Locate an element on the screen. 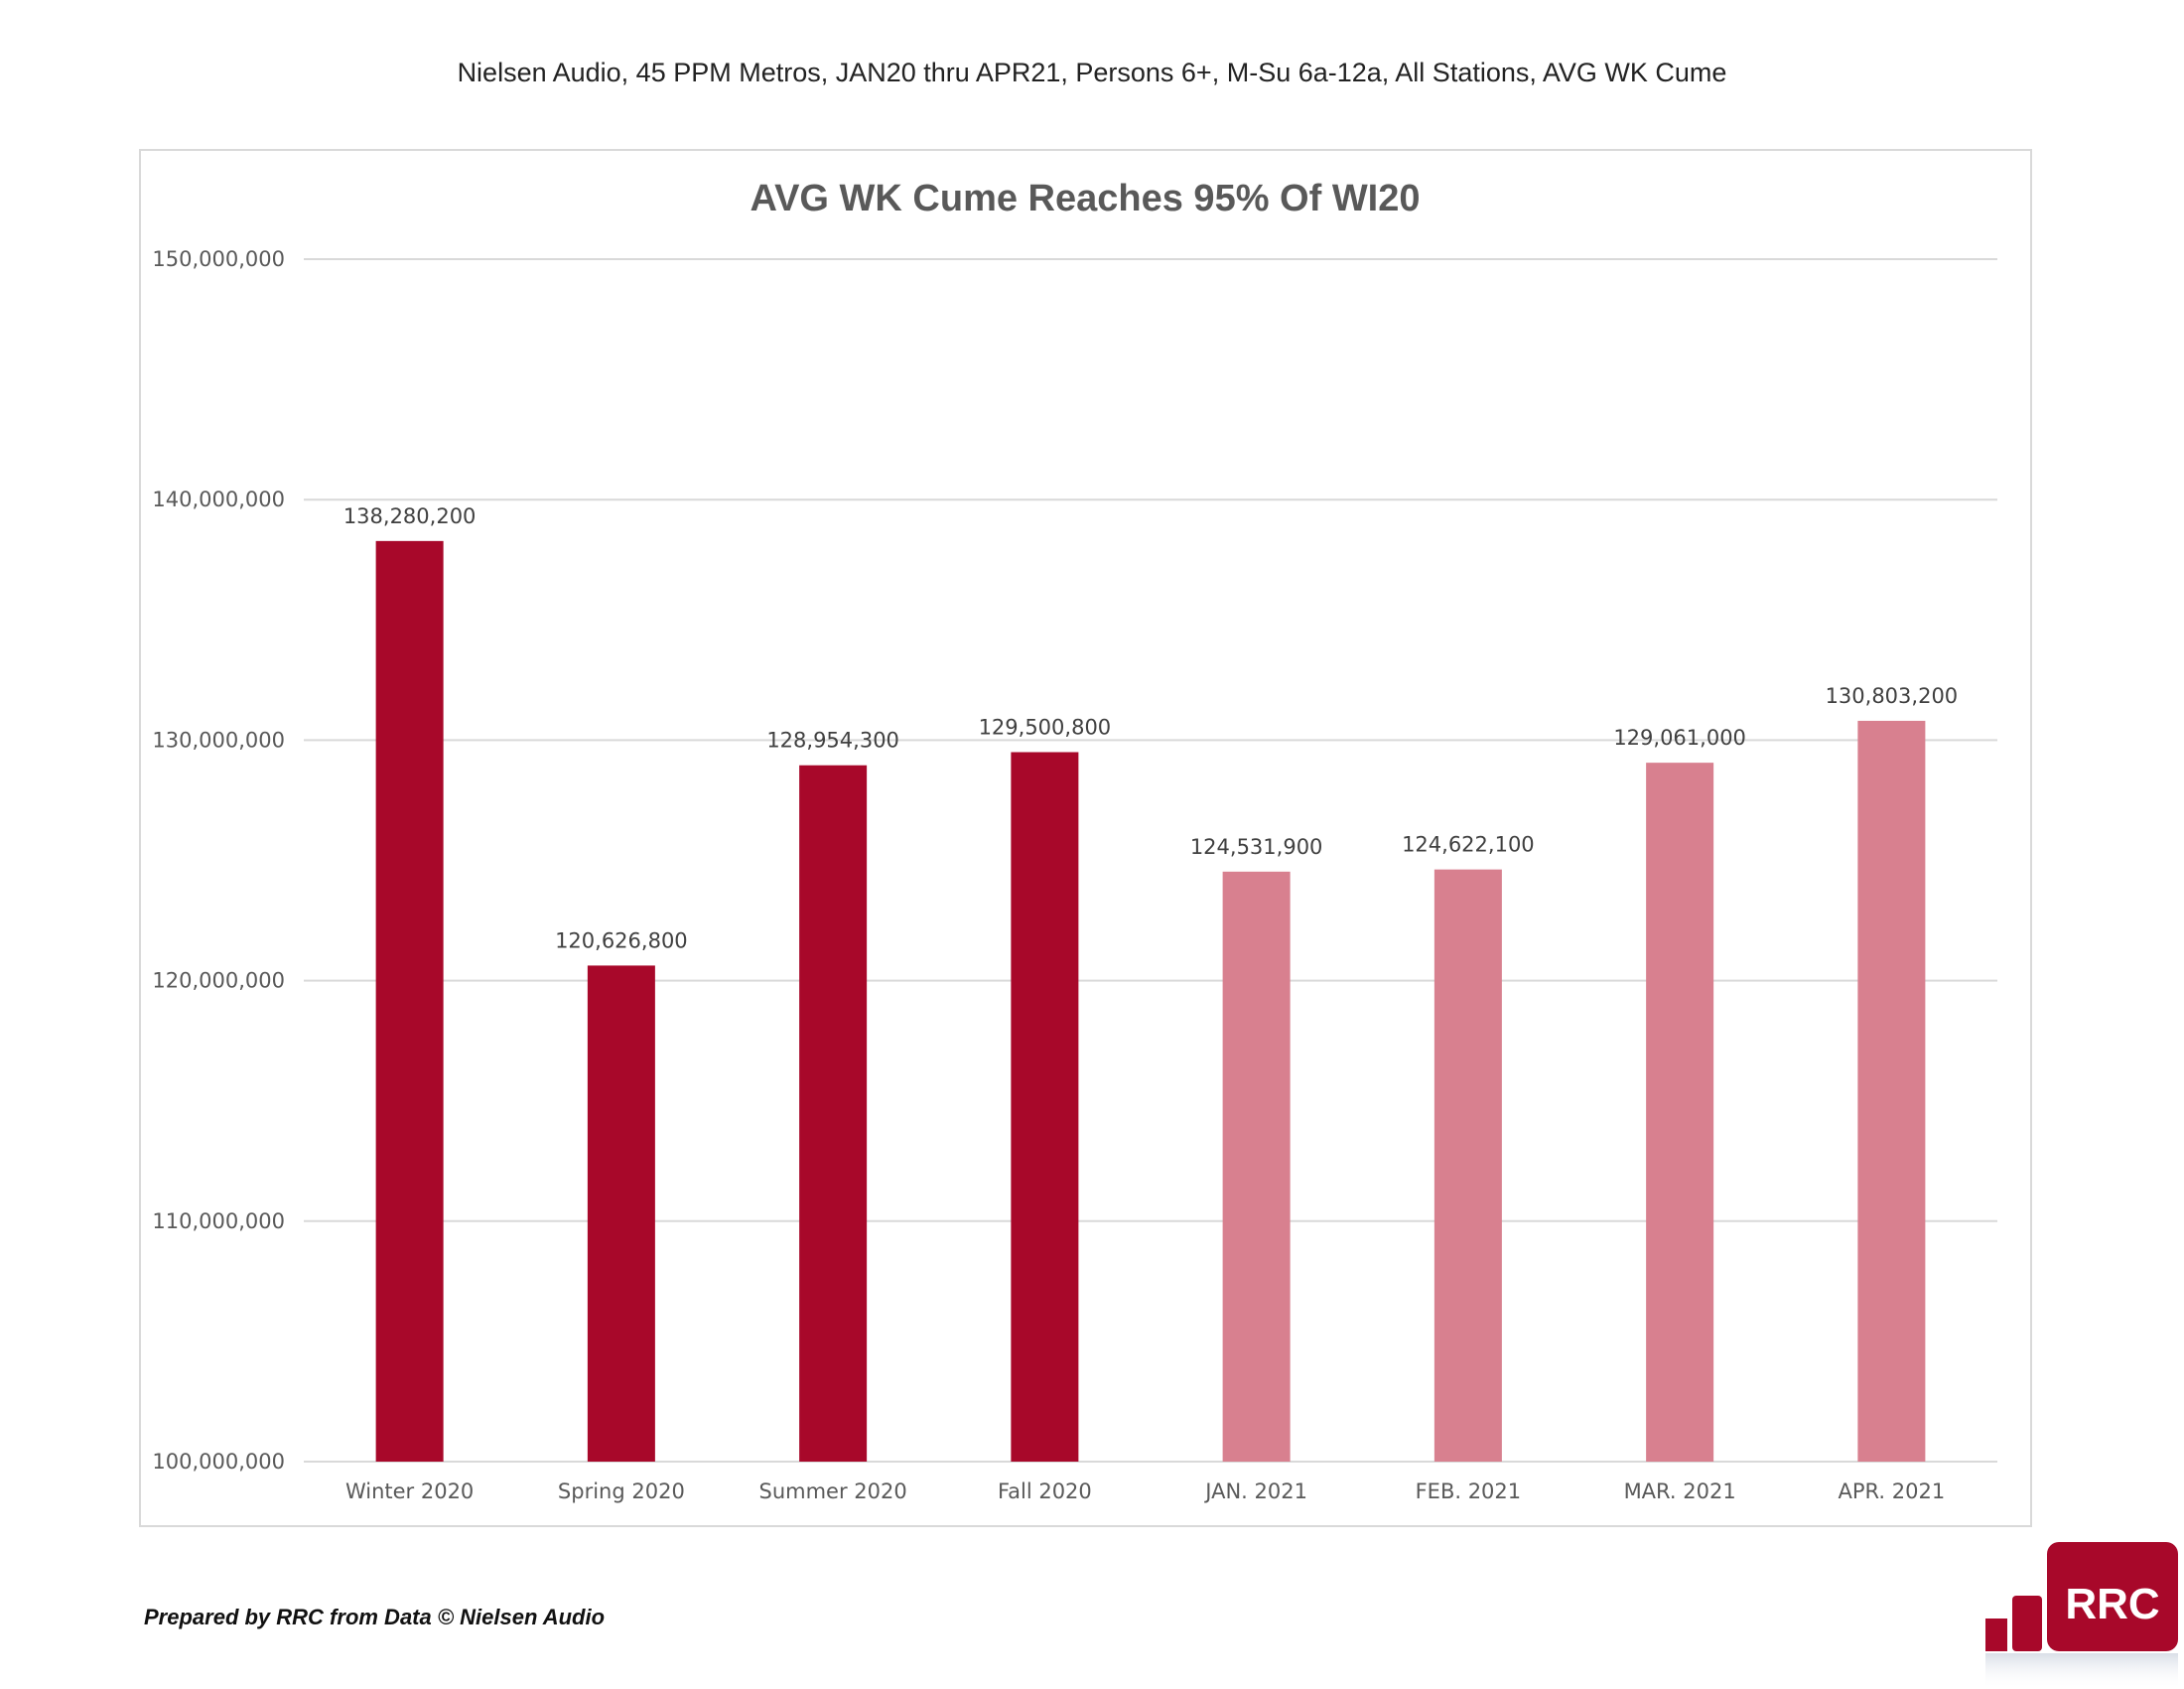 The image size is (2184, 1689). y-tick-label: 130,000,000 is located at coordinates (218, 740).